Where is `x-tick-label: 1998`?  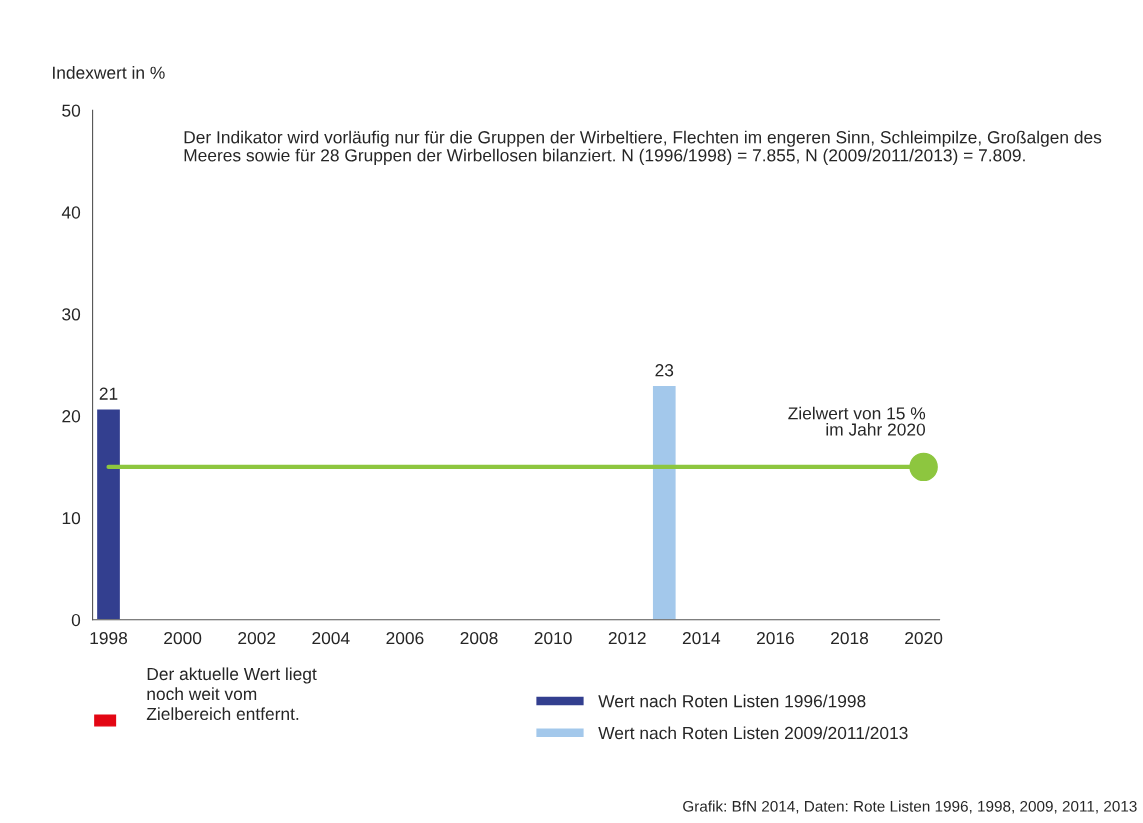 x-tick-label: 1998 is located at coordinates (109, 638).